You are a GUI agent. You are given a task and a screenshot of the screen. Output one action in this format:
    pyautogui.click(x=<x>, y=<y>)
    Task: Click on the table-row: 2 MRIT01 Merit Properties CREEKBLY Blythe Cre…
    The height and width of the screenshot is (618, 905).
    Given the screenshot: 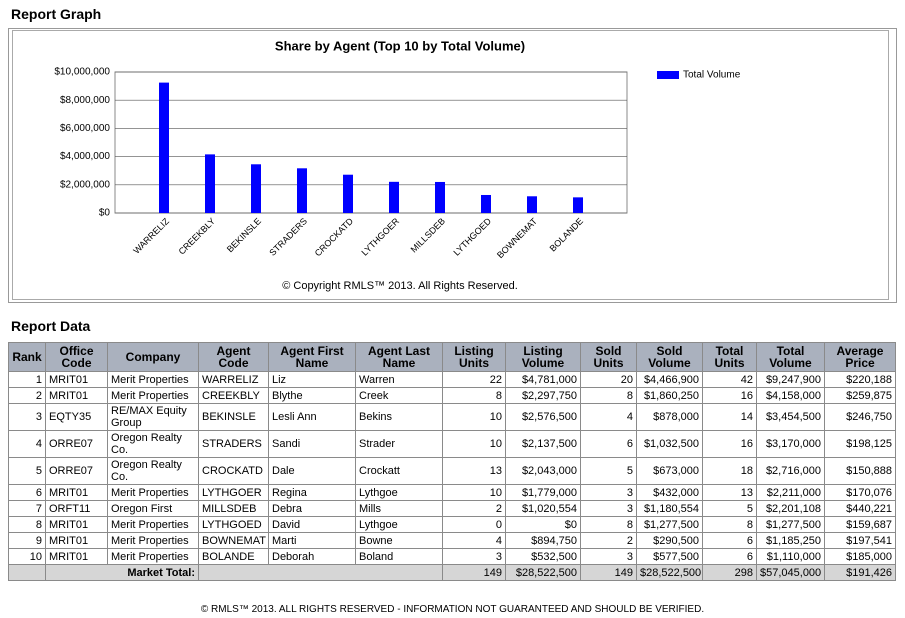 What is the action you would take?
    pyautogui.click(x=452, y=395)
    